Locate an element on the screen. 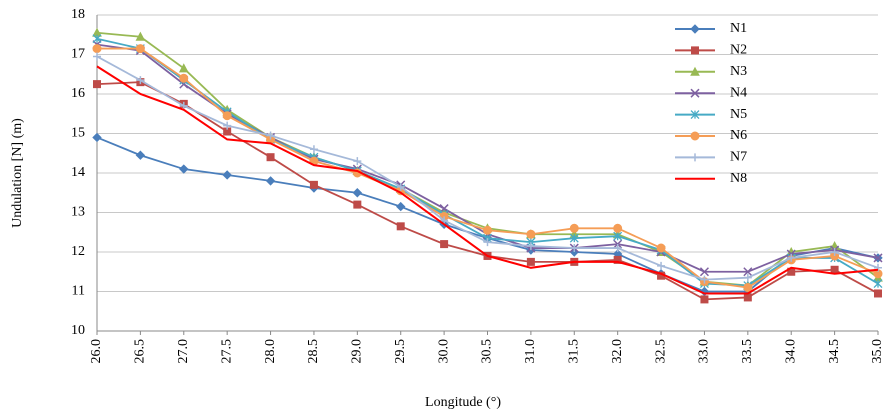  x-tick-label: 30.5 is located at coordinates (487, 351).